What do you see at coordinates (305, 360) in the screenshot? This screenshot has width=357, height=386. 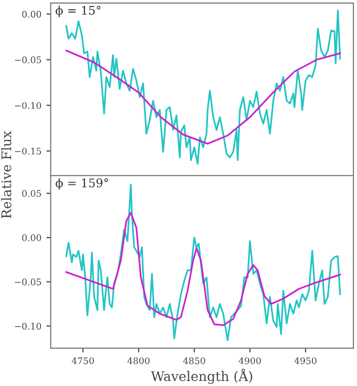 I see `x-tick-label: 4950` at bounding box center [305, 360].